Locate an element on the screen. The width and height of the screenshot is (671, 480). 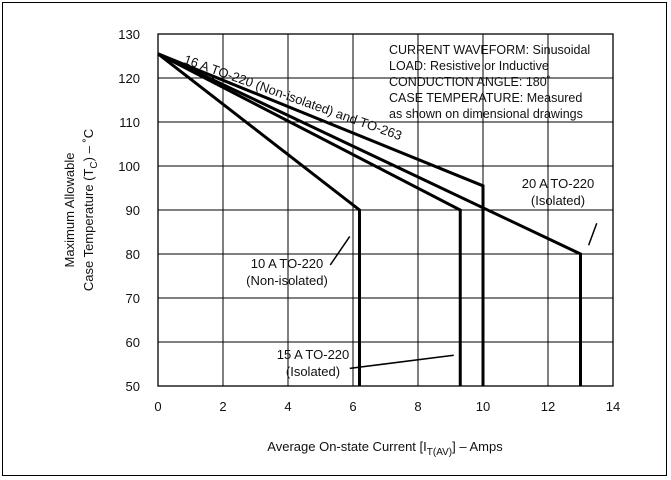
y-tick-label-5: 100 is located at coordinates (129, 166).